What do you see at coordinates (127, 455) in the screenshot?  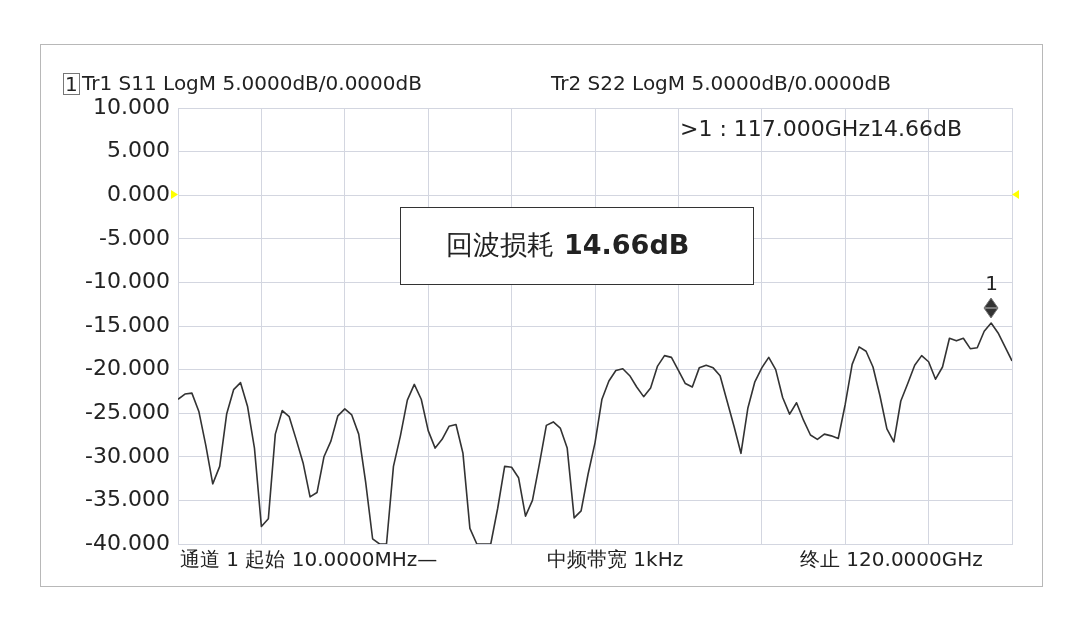 I see `y-tick-label: -30.000` at bounding box center [127, 455].